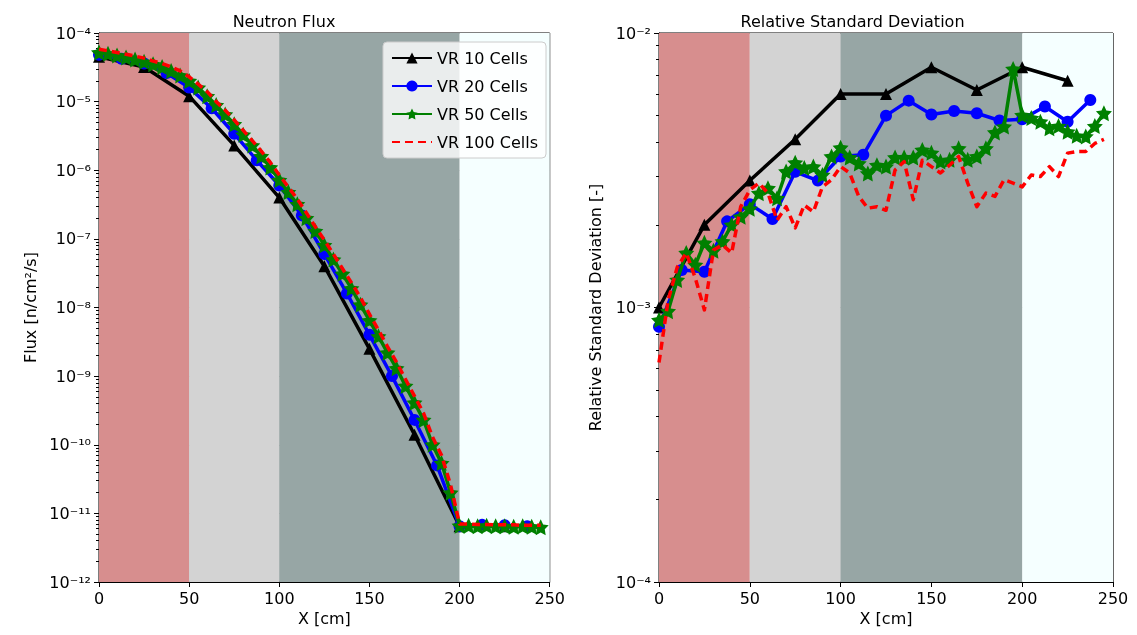  What do you see at coordinates (633, 33) in the screenshot?
I see `y-tick-label: 10⁻²` at bounding box center [633, 33].